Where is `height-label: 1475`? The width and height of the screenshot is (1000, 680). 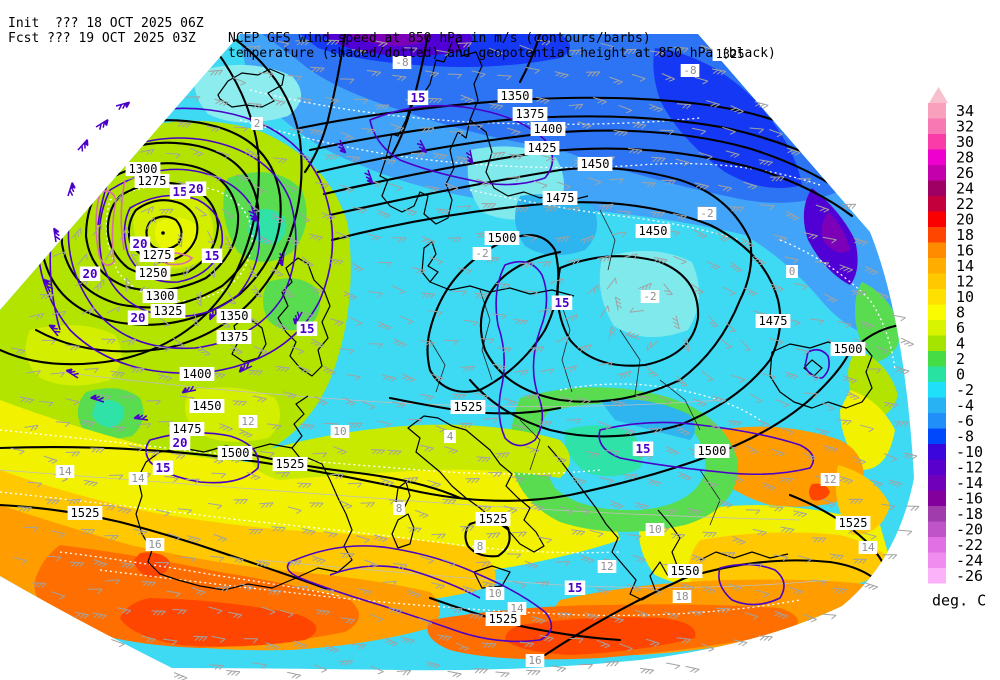
height-label: 1475 is located at coordinates (560, 198).